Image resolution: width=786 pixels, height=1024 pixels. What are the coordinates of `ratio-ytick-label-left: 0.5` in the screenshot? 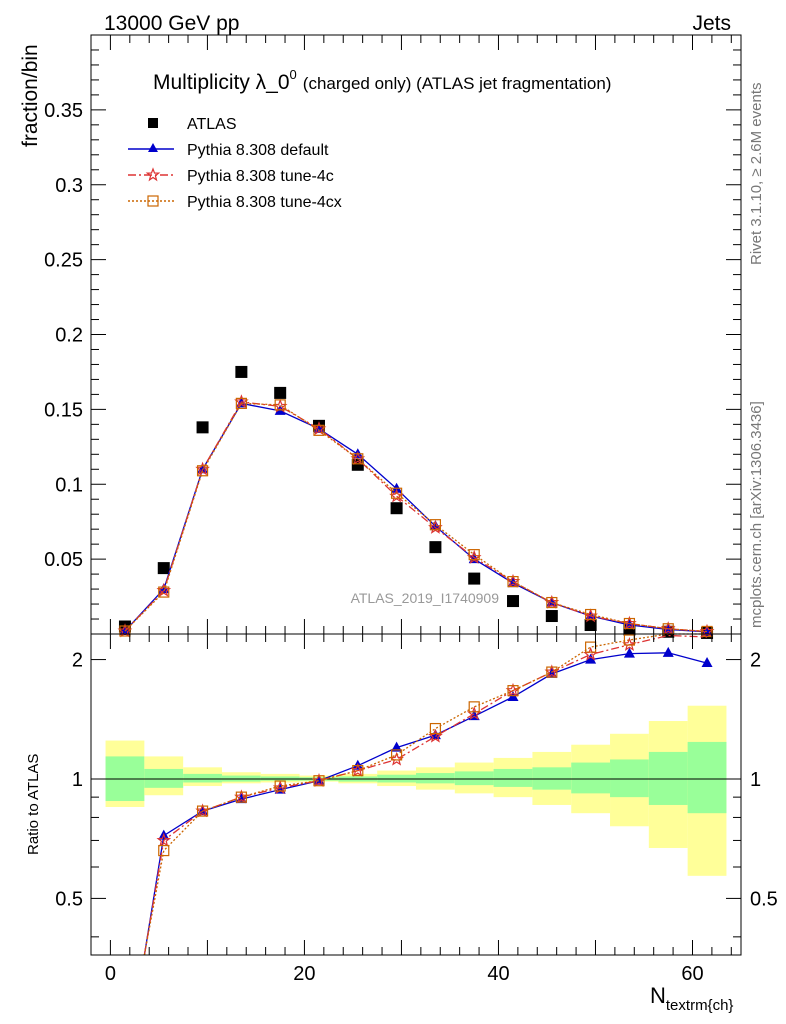 It's located at (69, 899).